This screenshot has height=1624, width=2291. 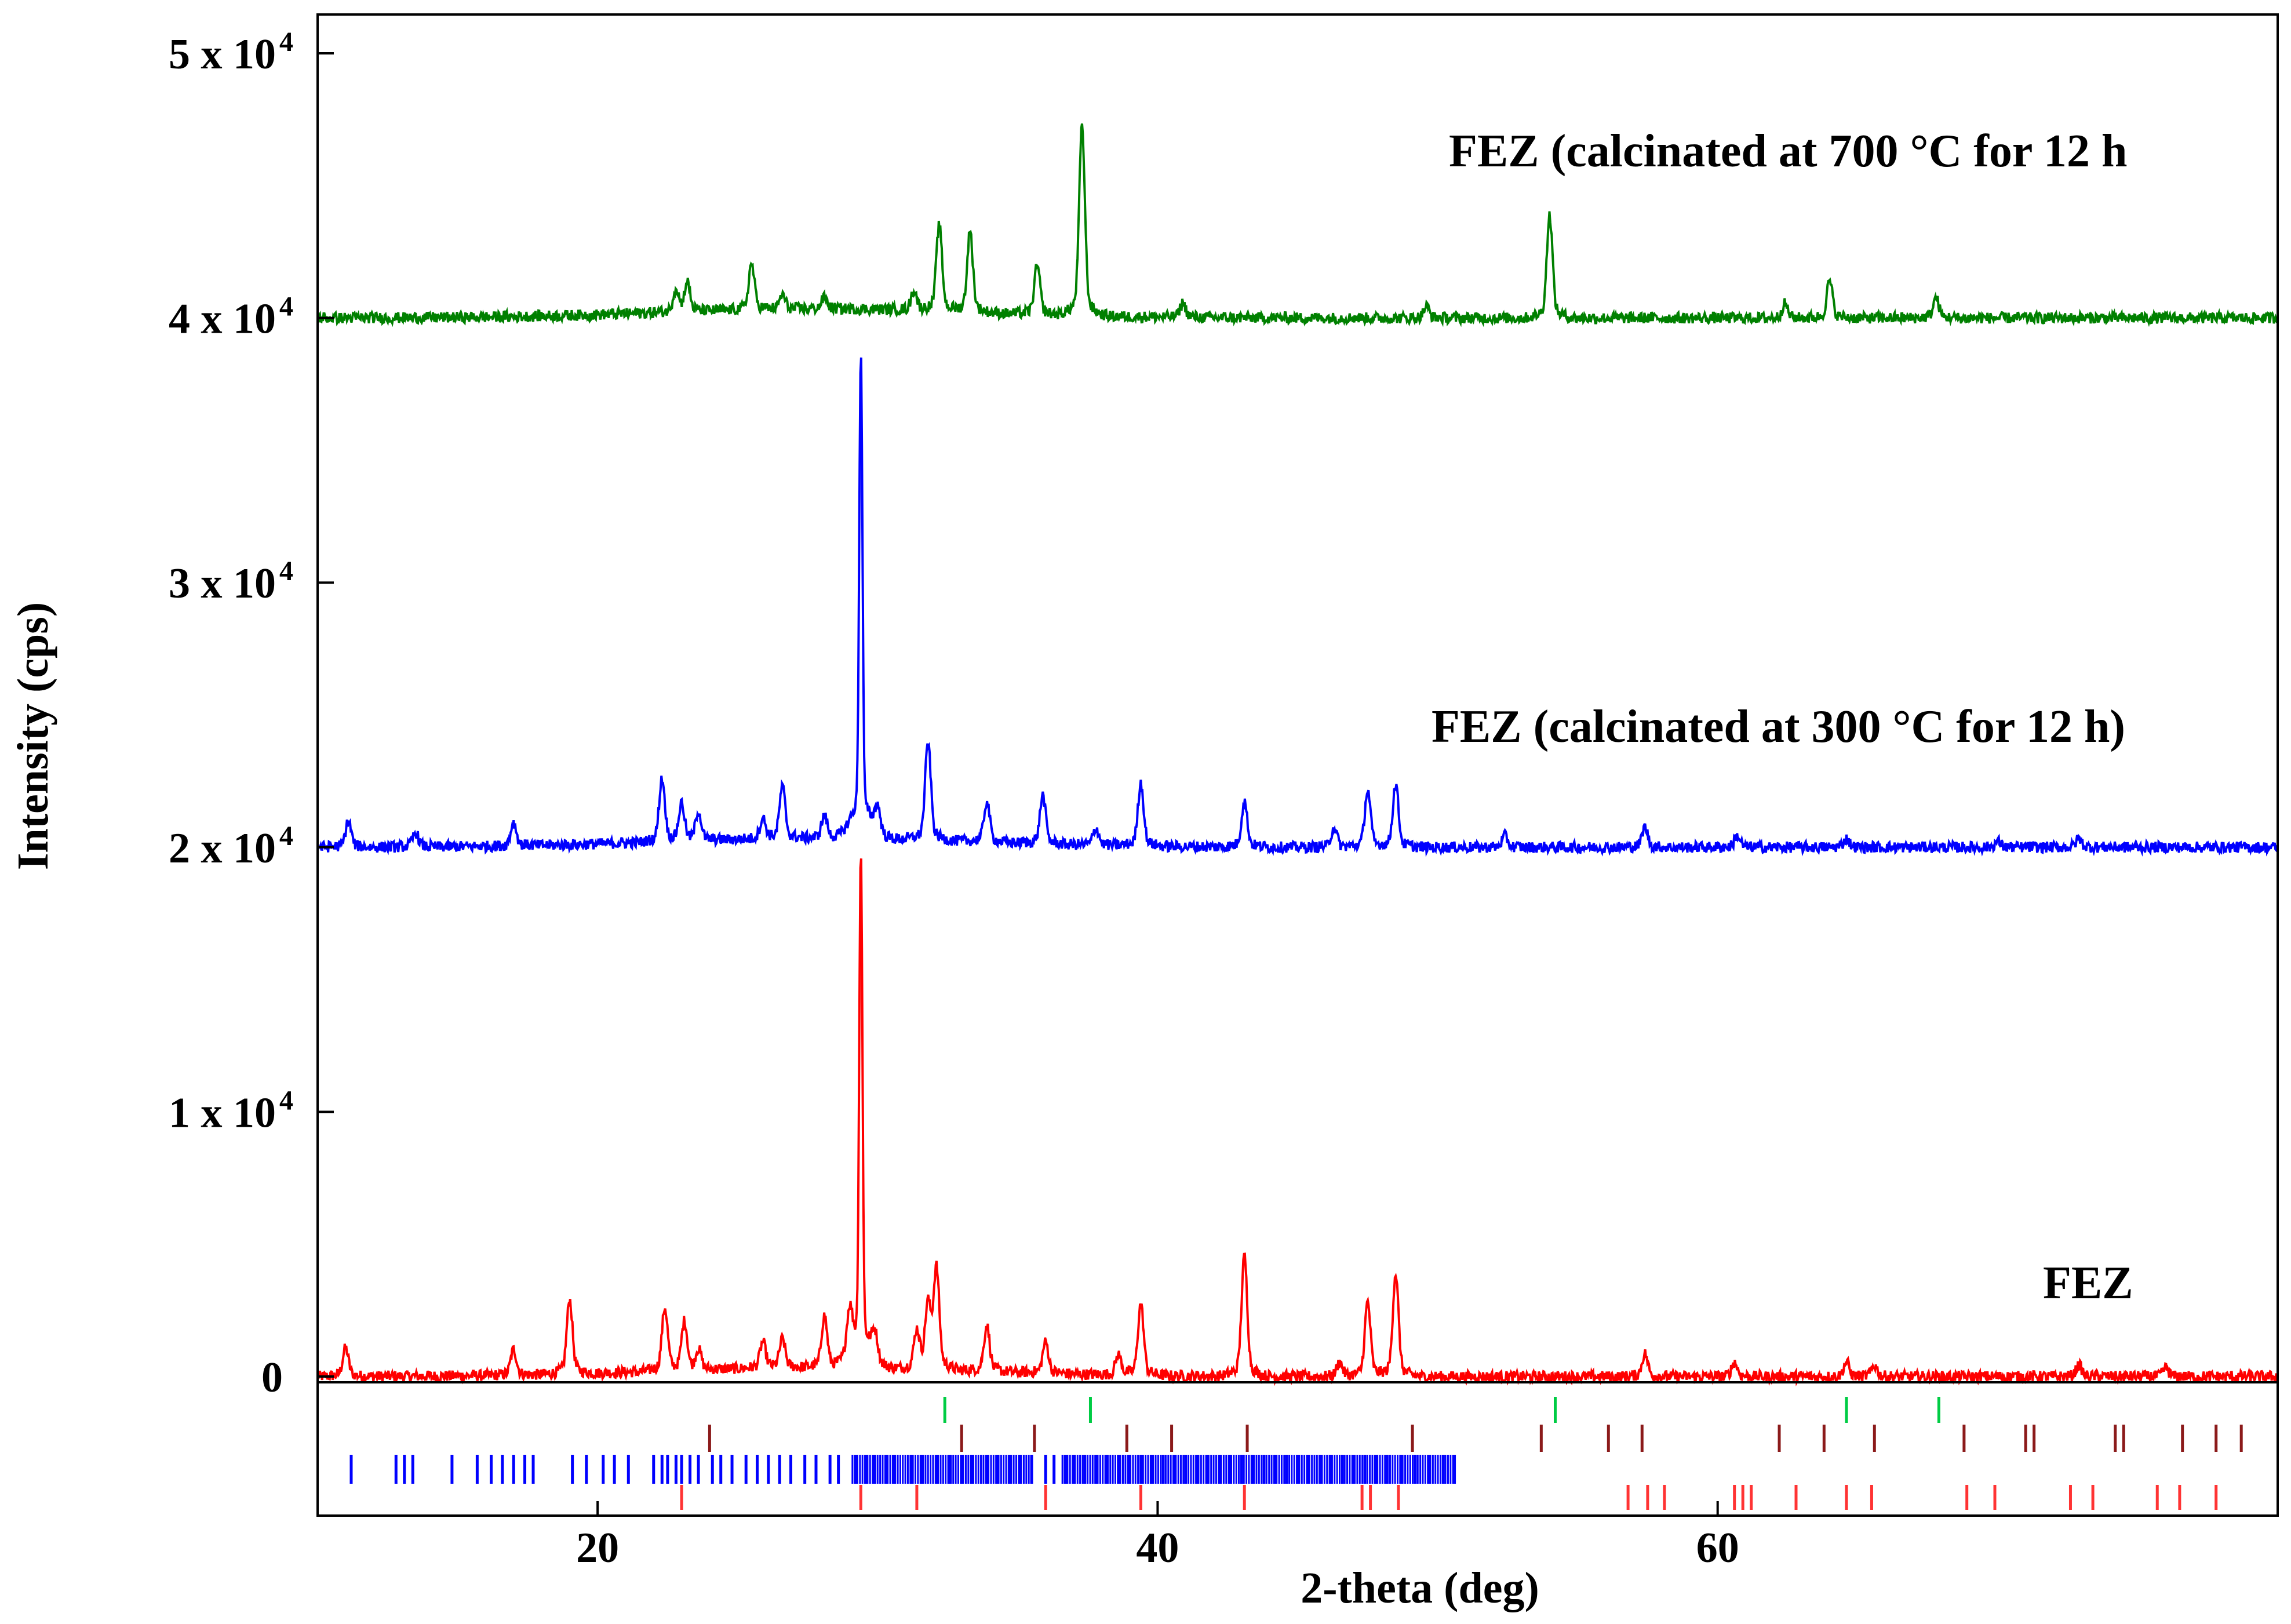 What do you see at coordinates (597, 1548) in the screenshot?
I see `x-tick-label: 20` at bounding box center [597, 1548].